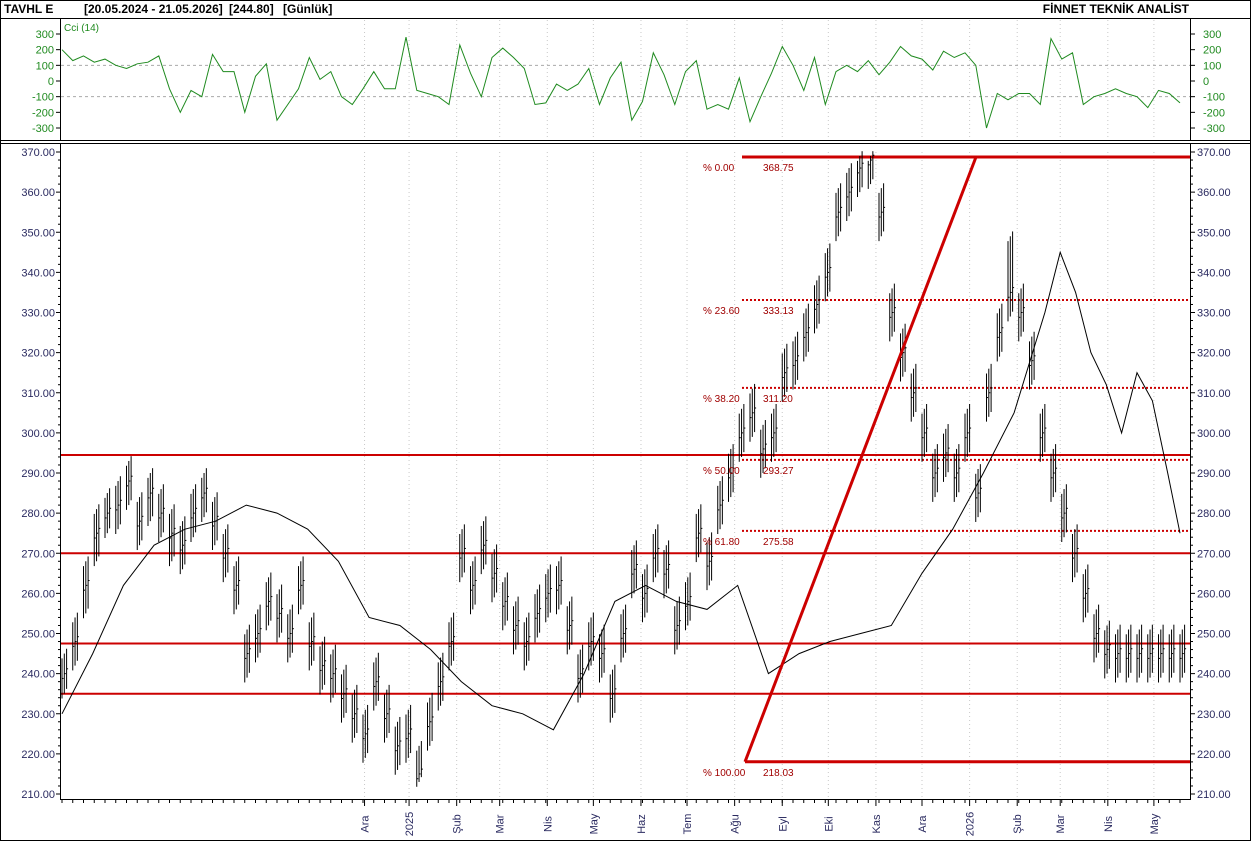 This screenshot has width=1251, height=846. Describe the element at coordinates (877, 823) in the screenshot. I see `x-tick-label: Kas` at that location.